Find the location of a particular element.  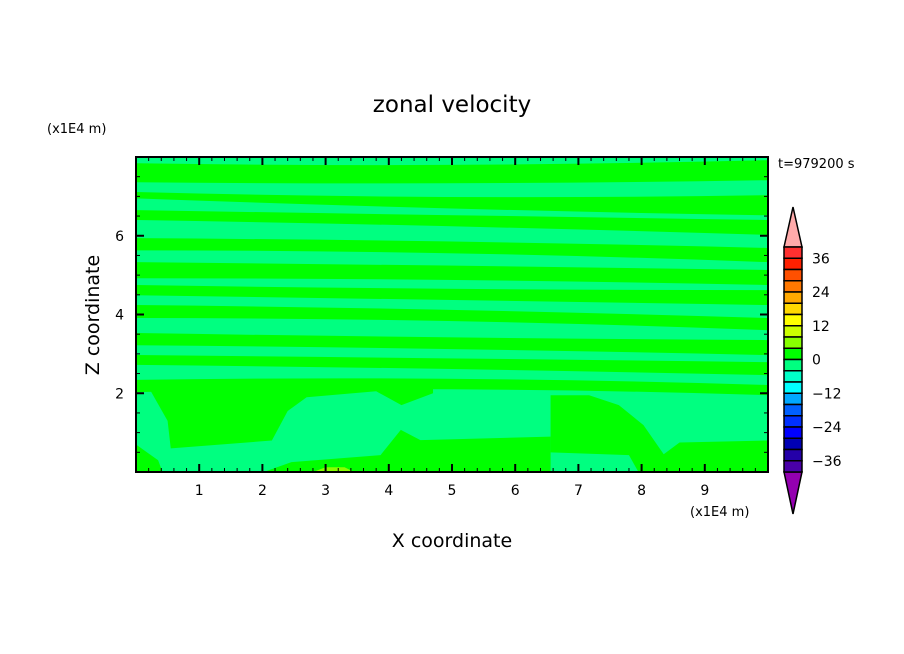

x-tick-label: 8 is located at coordinates (641, 491).